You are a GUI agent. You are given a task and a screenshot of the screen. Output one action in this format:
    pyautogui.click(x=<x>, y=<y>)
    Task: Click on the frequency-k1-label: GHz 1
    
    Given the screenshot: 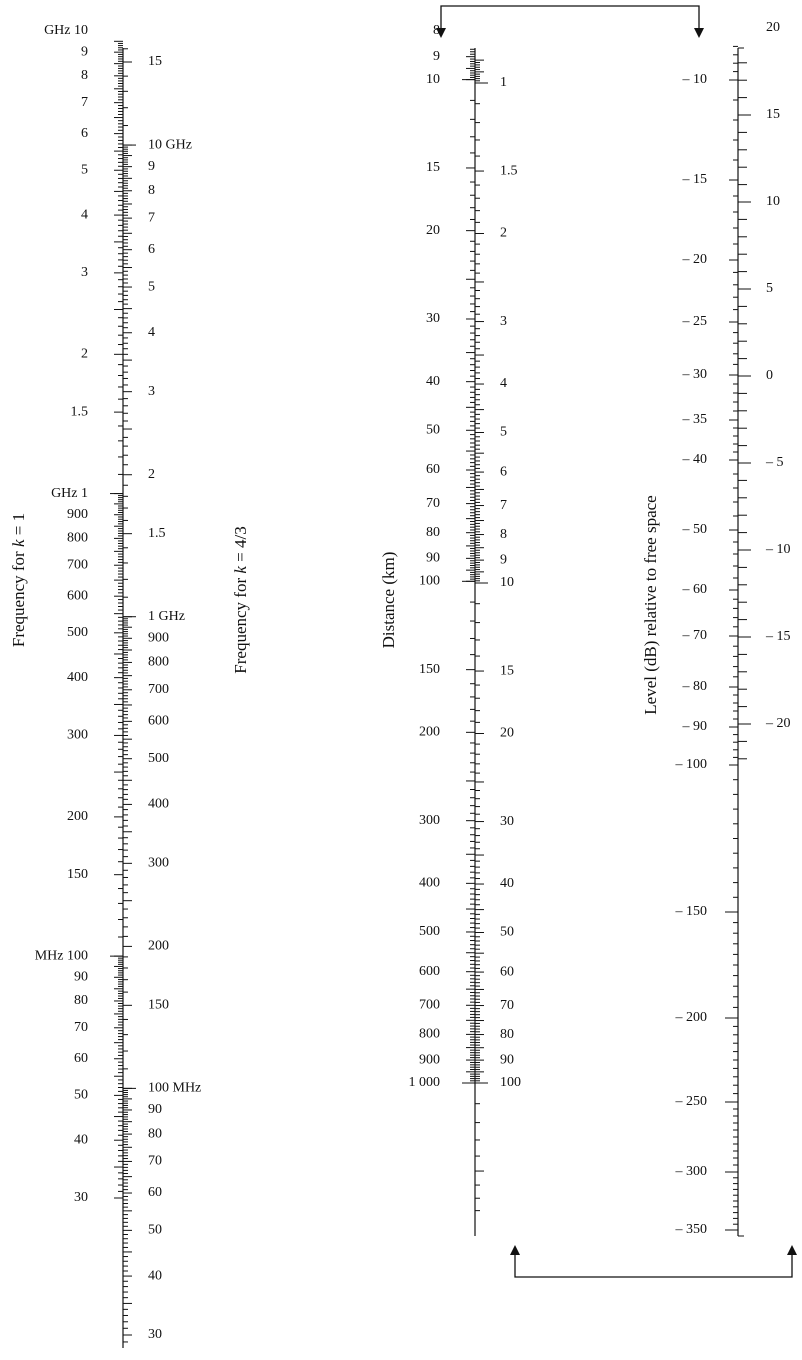 What is the action you would take?
    pyautogui.click(x=69, y=493)
    